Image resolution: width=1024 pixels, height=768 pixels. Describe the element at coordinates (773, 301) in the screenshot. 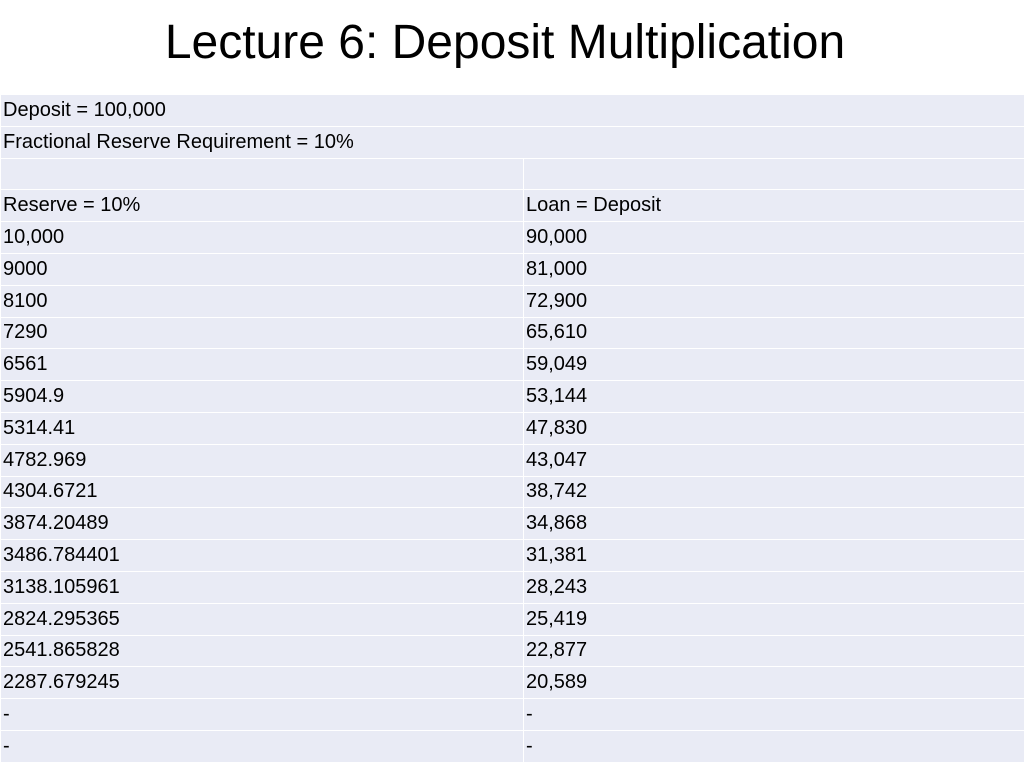

I see `loan-cell: 72,900` at that location.